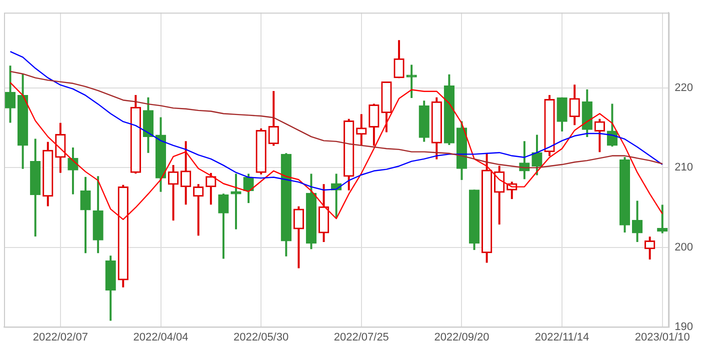  I want to click on x-tick-label: 2022/07/25, so click(361, 337).